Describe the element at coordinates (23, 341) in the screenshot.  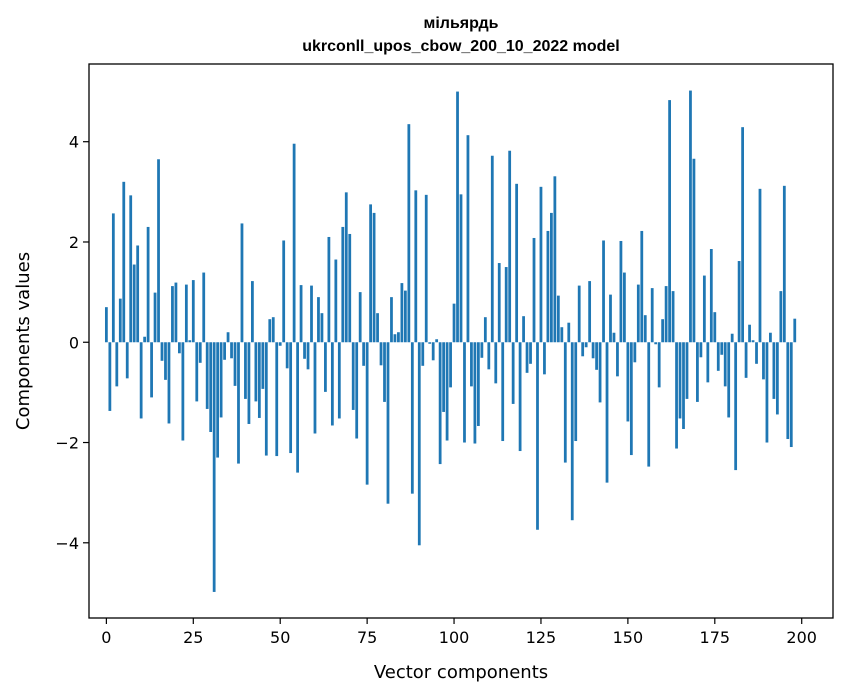
I see `y-axis-label: Components values` at that location.